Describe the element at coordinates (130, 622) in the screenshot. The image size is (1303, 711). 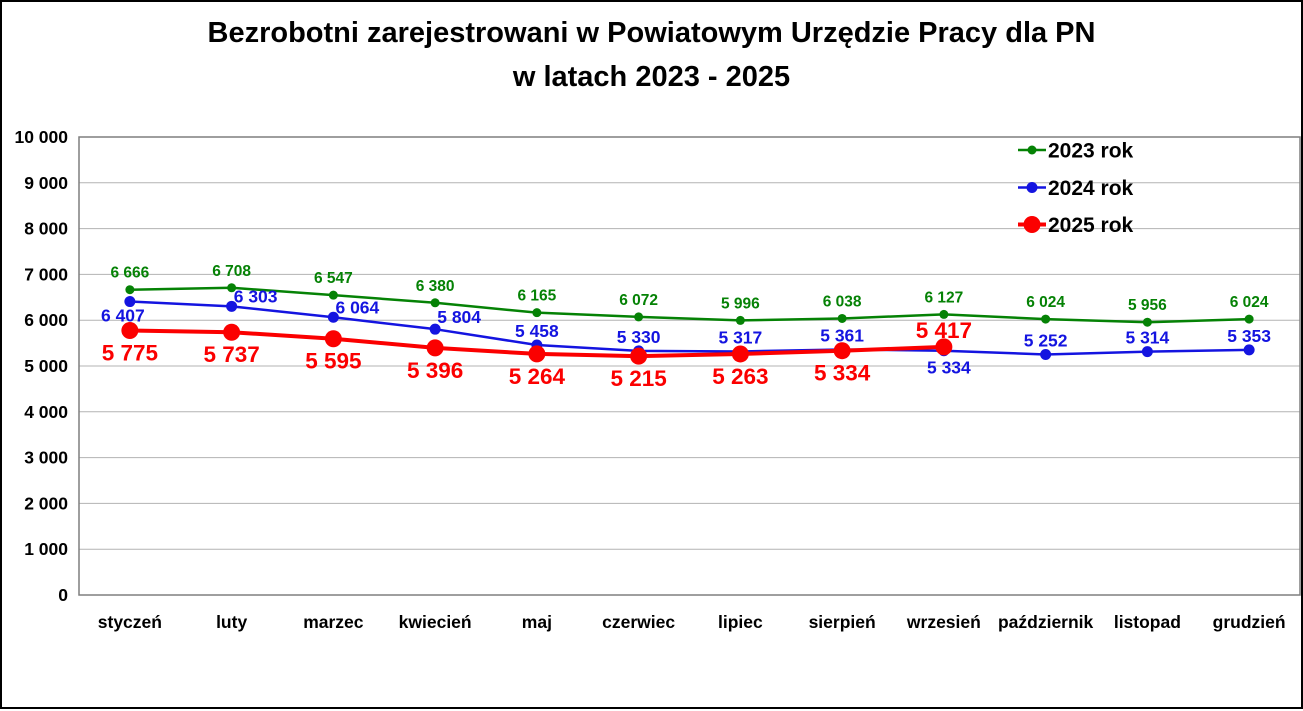
I see `x-axis-label: styczeń` at that location.